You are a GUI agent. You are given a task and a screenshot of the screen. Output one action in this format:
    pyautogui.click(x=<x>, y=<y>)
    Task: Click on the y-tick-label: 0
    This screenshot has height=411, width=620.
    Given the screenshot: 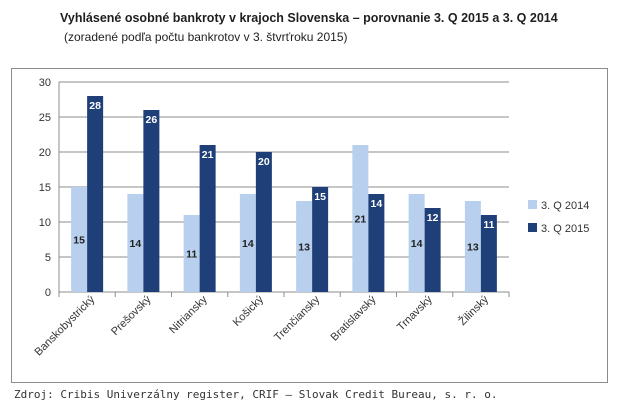 What is the action you would take?
    pyautogui.click(x=48, y=293)
    